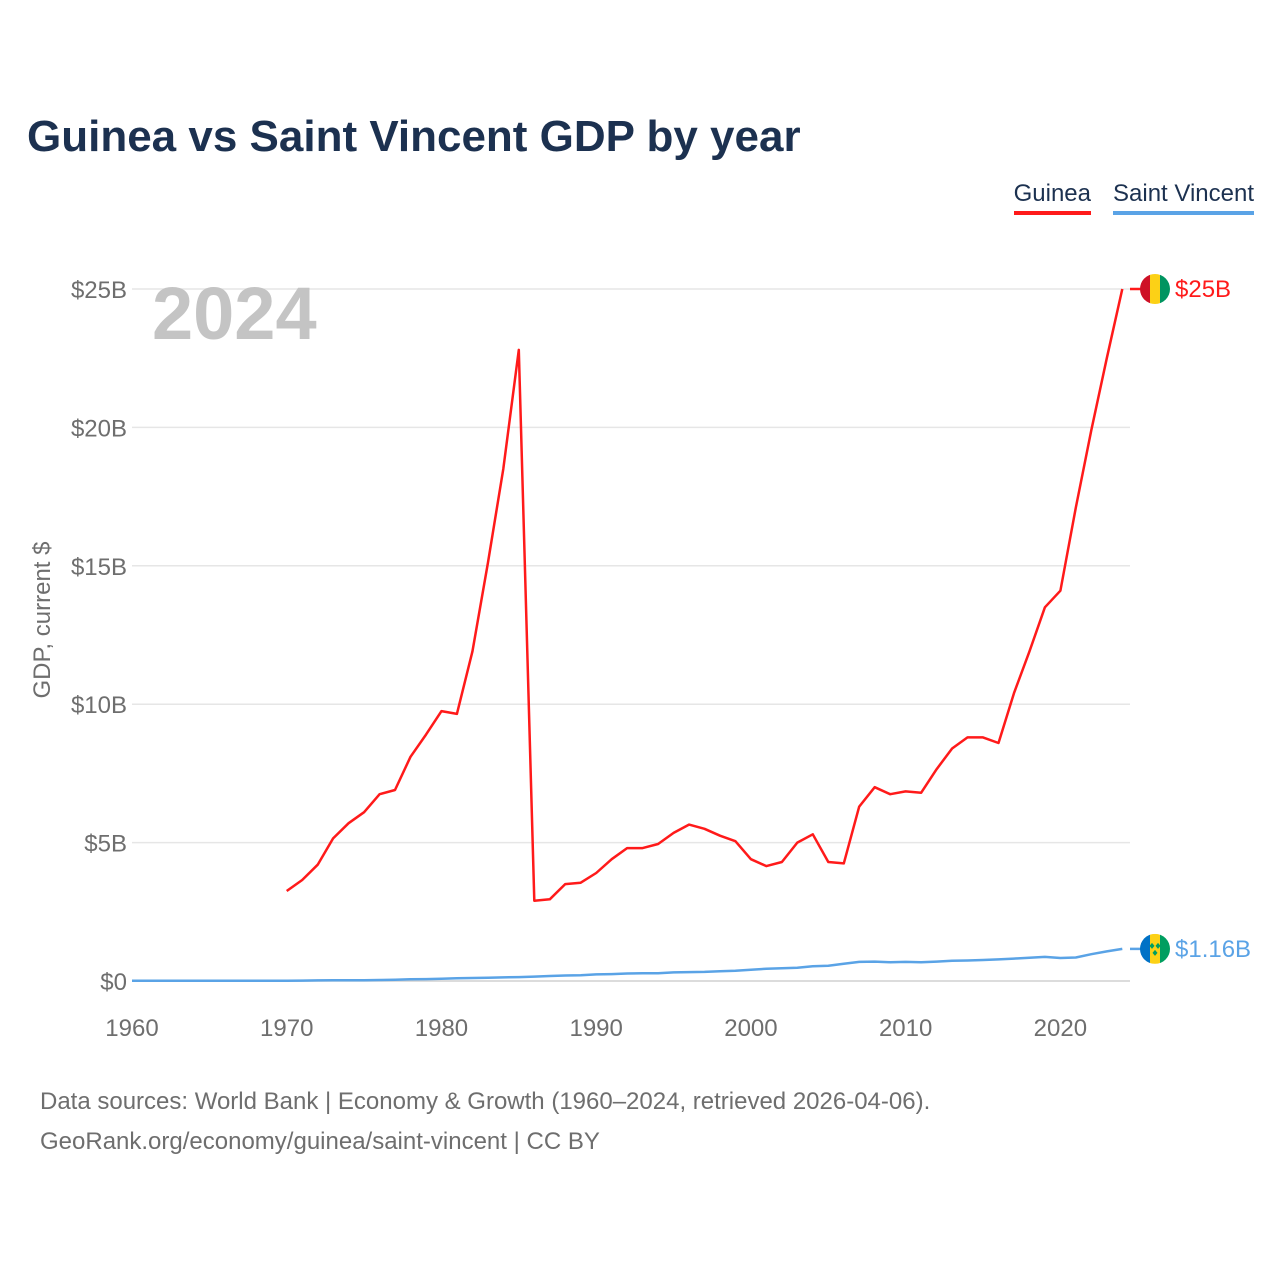 The width and height of the screenshot is (1280, 1280). Describe the element at coordinates (234, 313) in the screenshot. I see `year-watermark: 2024` at that location.